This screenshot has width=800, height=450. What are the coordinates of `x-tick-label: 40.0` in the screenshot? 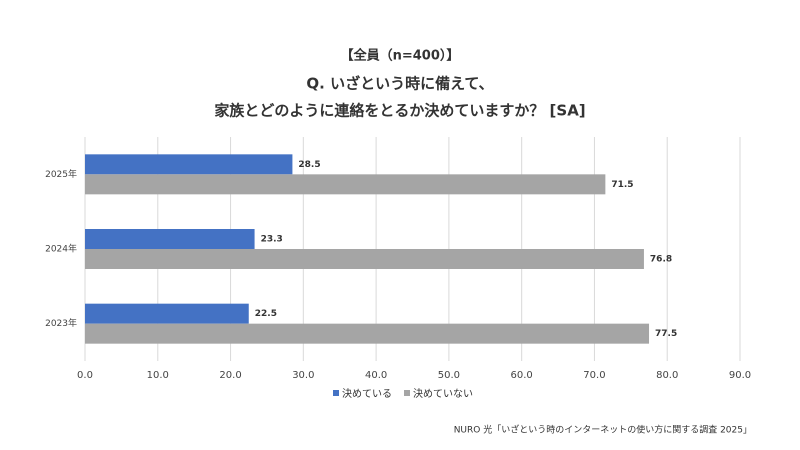 It's located at (376, 375).